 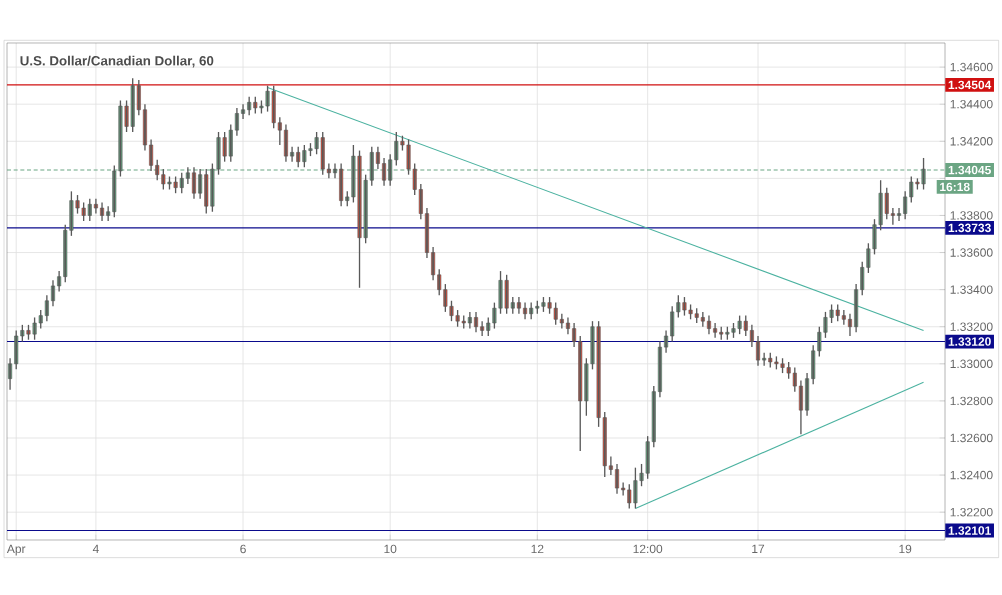 I want to click on x-tick-label: 12, so click(x=537, y=549).